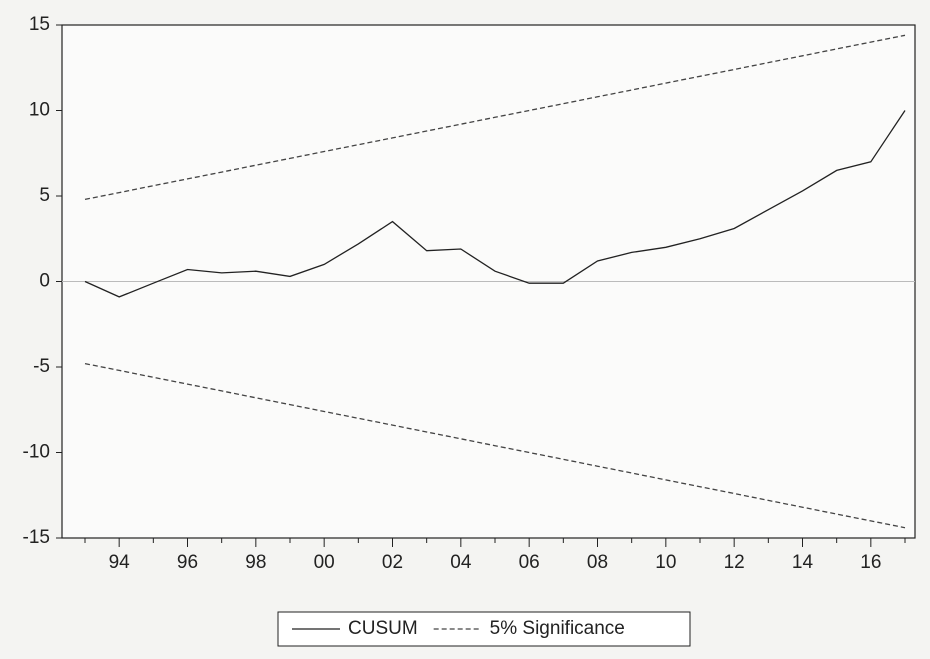  What do you see at coordinates (597, 562) in the screenshot?
I see `x-tick-label: 08` at bounding box center [597, 562].